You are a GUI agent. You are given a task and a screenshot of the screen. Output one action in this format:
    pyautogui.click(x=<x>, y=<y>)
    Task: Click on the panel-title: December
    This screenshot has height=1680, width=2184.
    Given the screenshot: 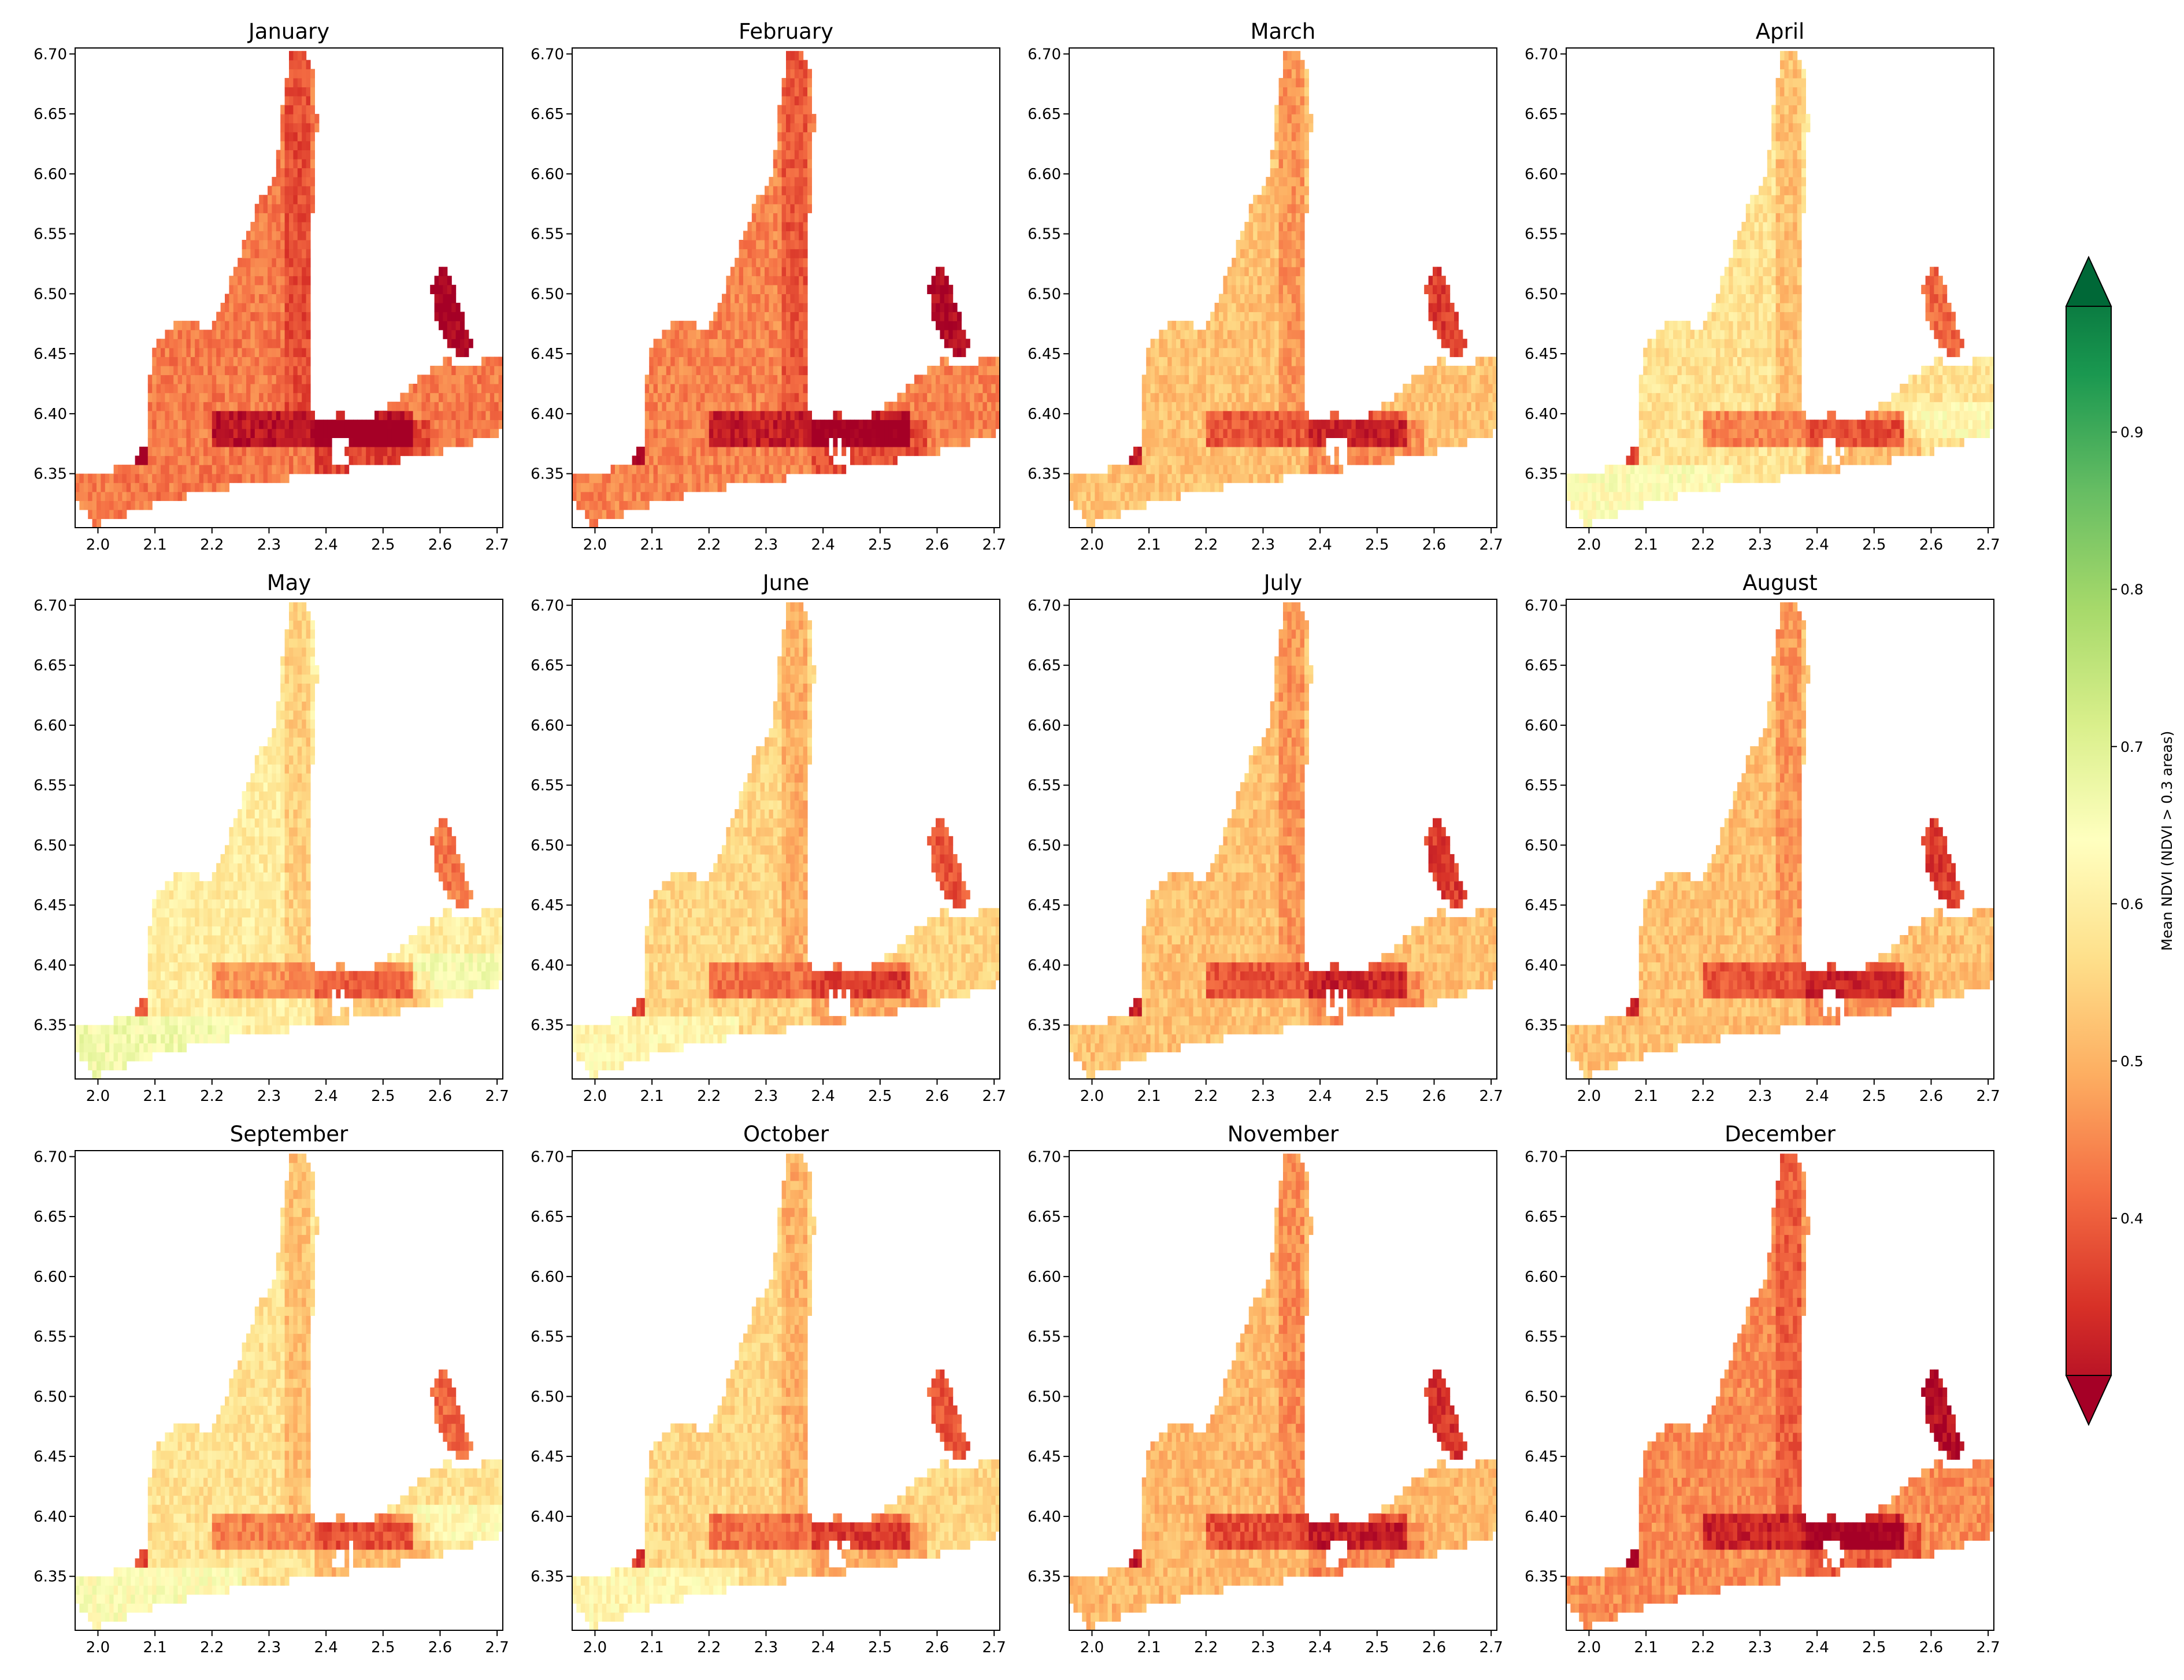 What is the action you would take?
    pyautogui.click(x=1780, y=1134)
    